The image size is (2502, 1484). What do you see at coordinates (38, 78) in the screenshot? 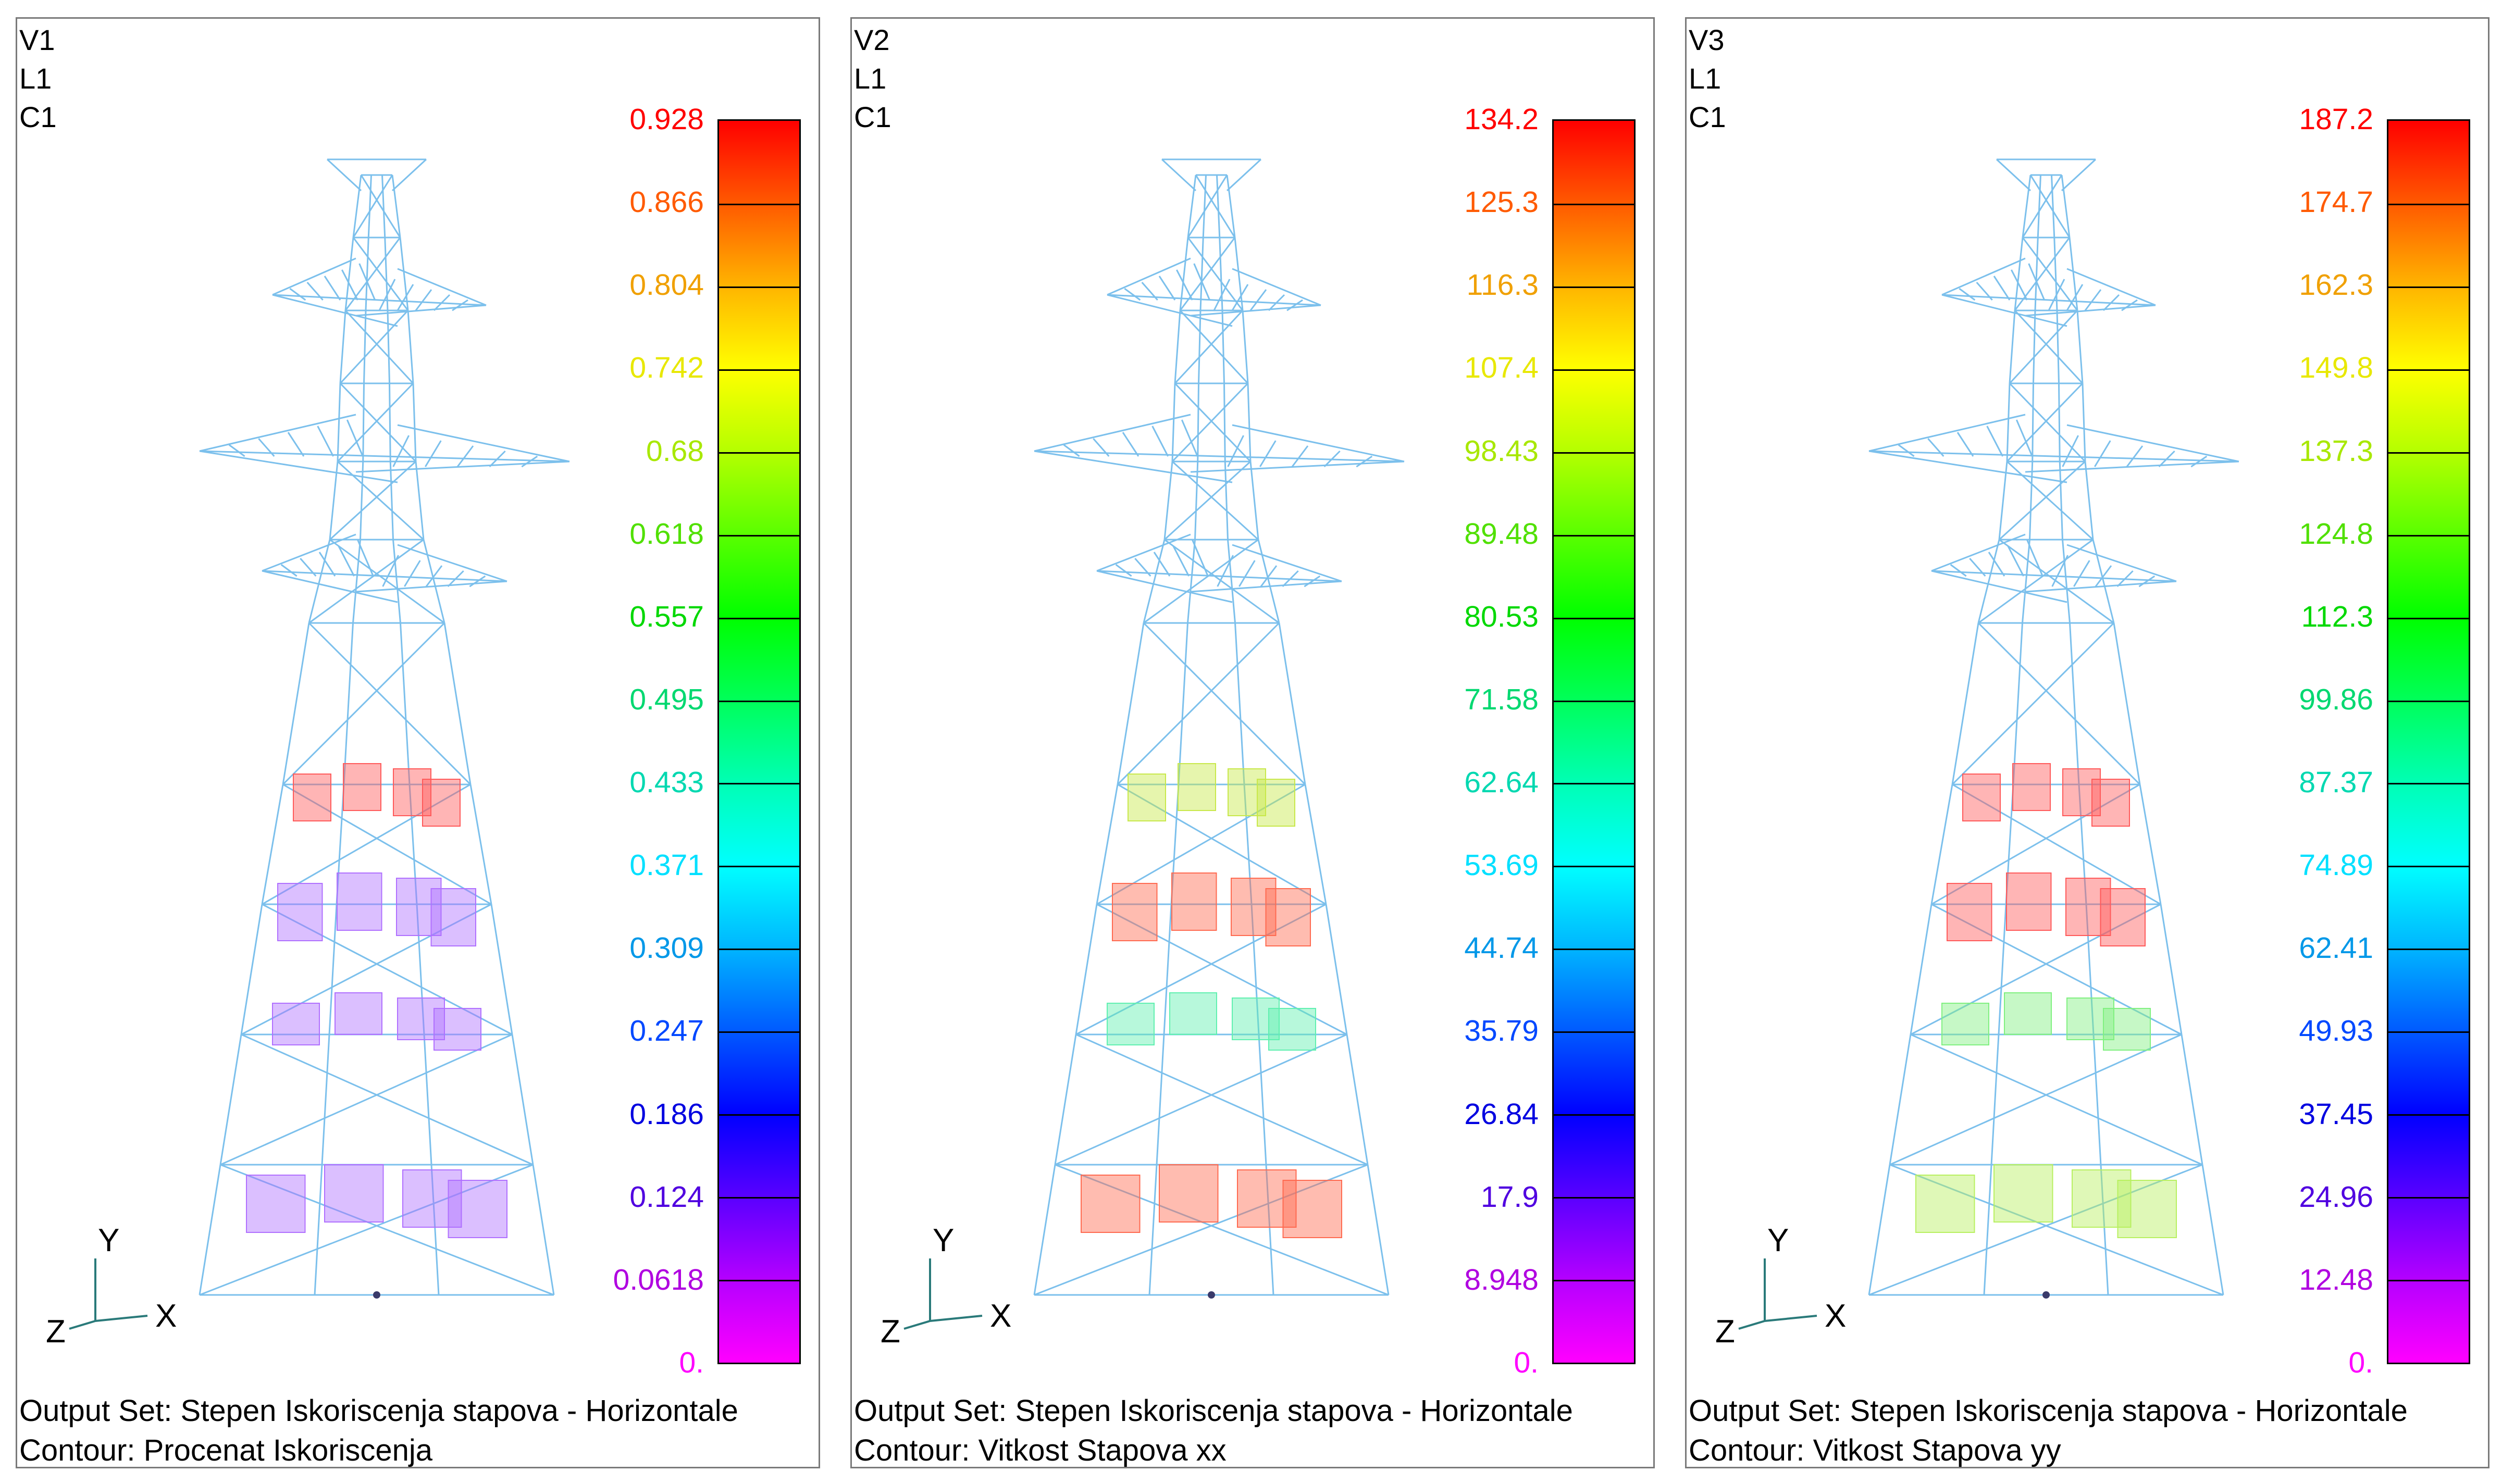
I see `view-meta: V1 L1 C1` at bounding box center [38, 78].